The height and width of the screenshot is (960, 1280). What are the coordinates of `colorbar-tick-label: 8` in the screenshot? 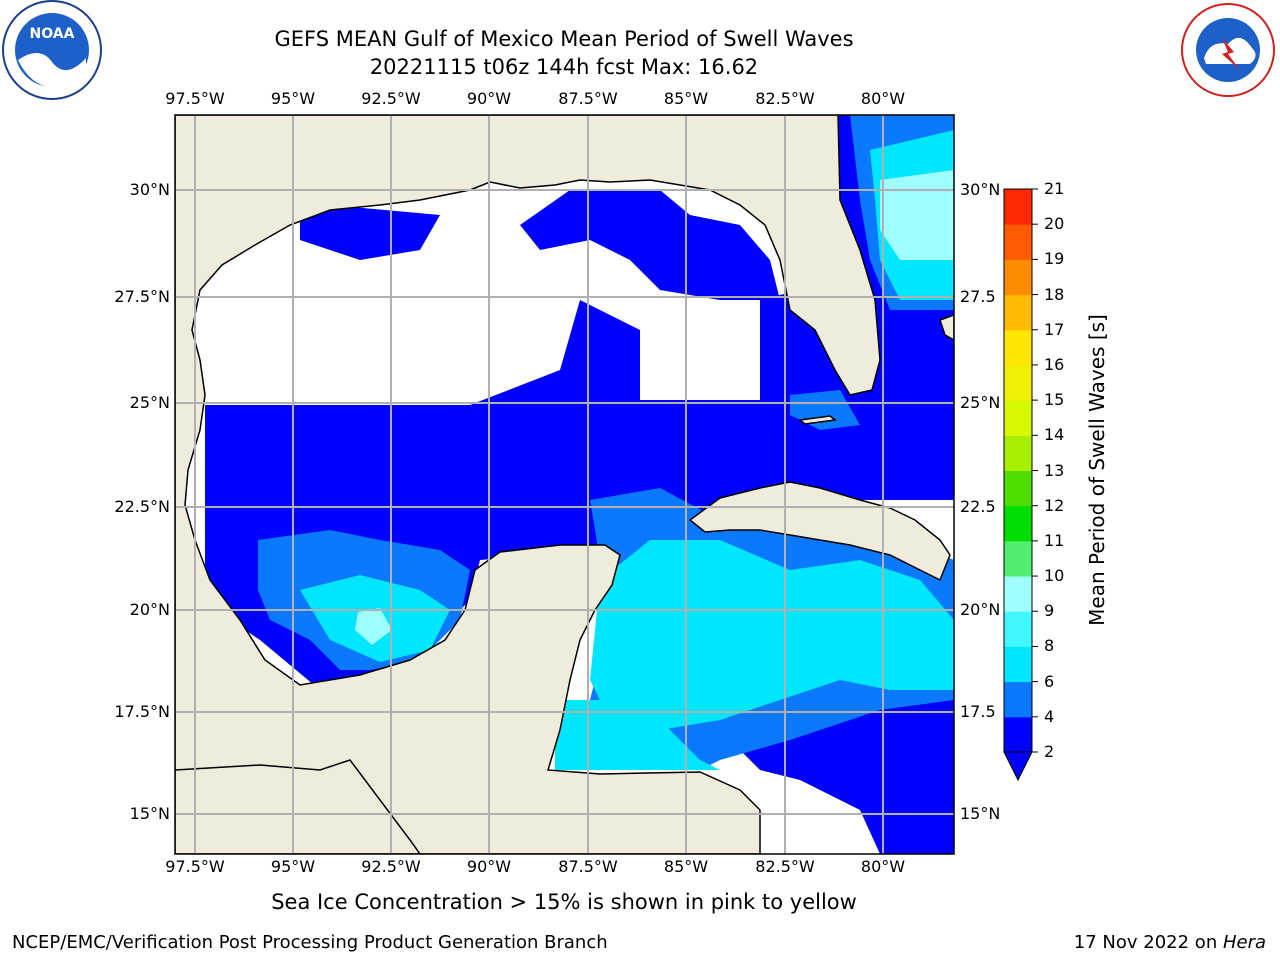 It's located at (1049, 646).